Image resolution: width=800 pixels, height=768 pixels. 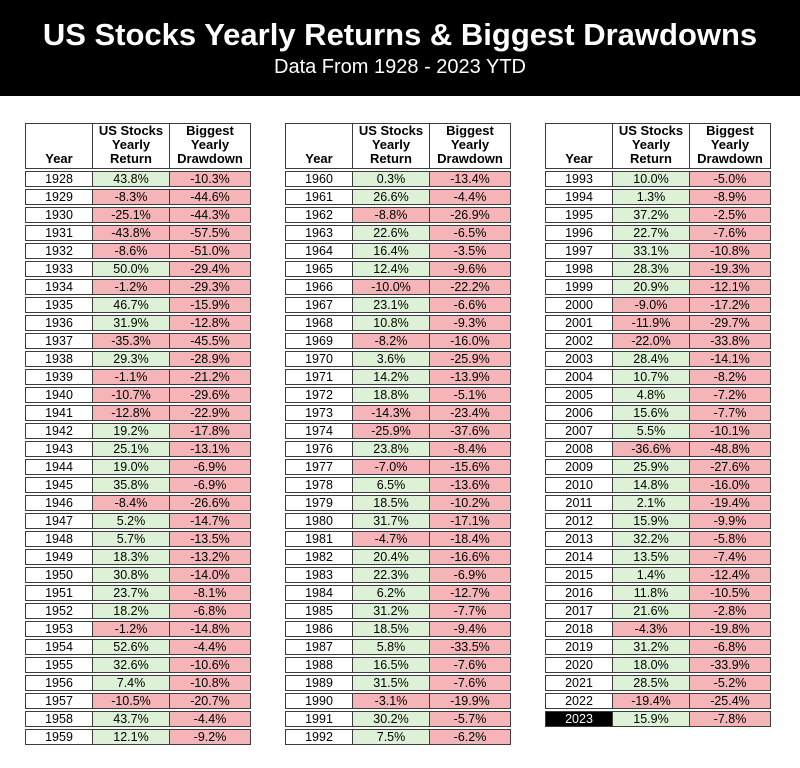 What do you see at coordinates (130, 593) in the screenshot?
I see `return-cell: 23.7%` at bounding box center [130, 593].